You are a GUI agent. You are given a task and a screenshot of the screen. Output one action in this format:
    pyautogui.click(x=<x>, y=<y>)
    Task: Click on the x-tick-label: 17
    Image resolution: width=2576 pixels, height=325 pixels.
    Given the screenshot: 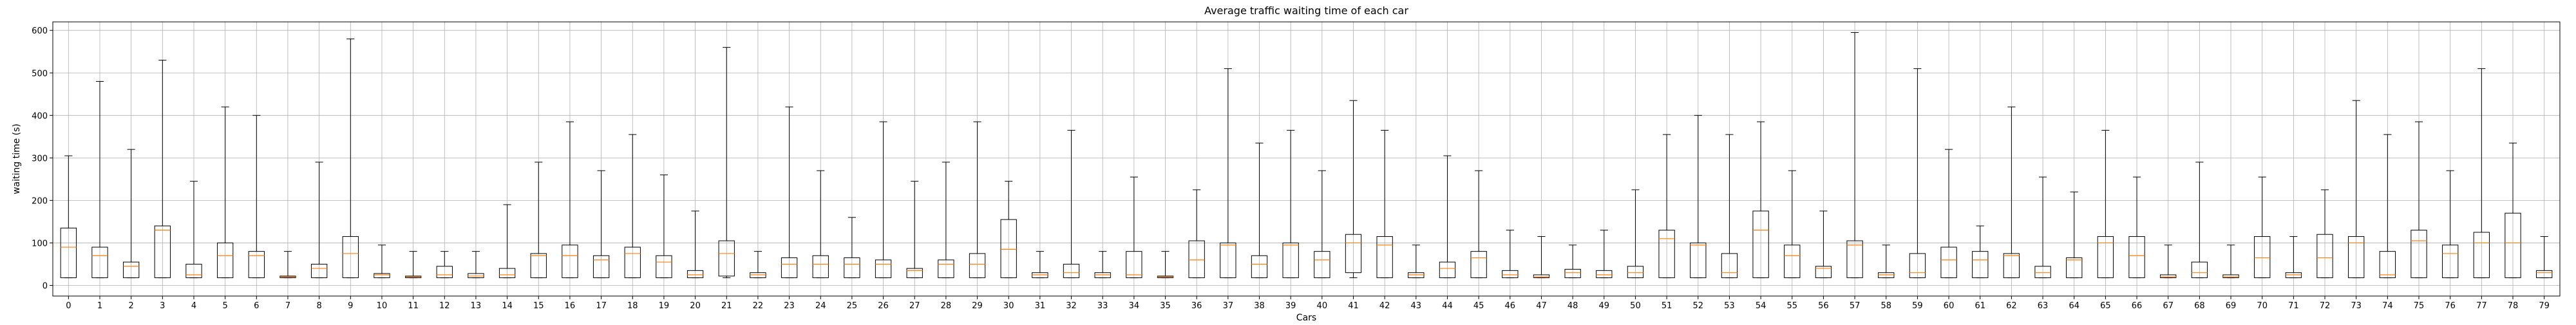 What is the action you would take?
    pyautogui.click(x=602, y=306)
    